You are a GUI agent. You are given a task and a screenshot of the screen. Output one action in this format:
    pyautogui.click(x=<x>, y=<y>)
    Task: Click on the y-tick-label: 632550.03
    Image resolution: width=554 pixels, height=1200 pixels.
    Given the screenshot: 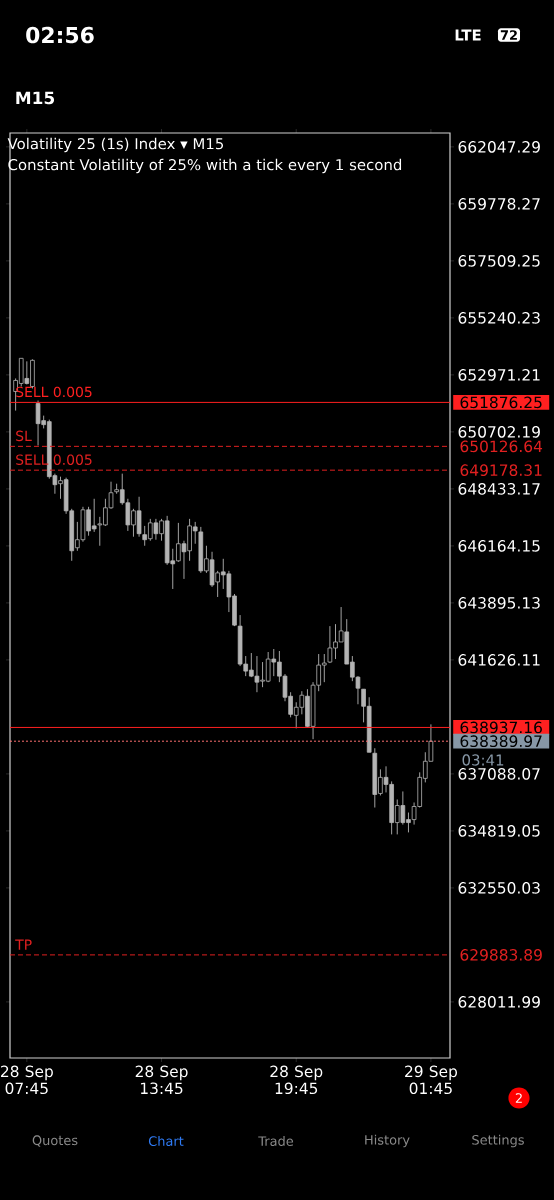 What is the action you would take?
    pyautogui.click(x=499, y=888)
    